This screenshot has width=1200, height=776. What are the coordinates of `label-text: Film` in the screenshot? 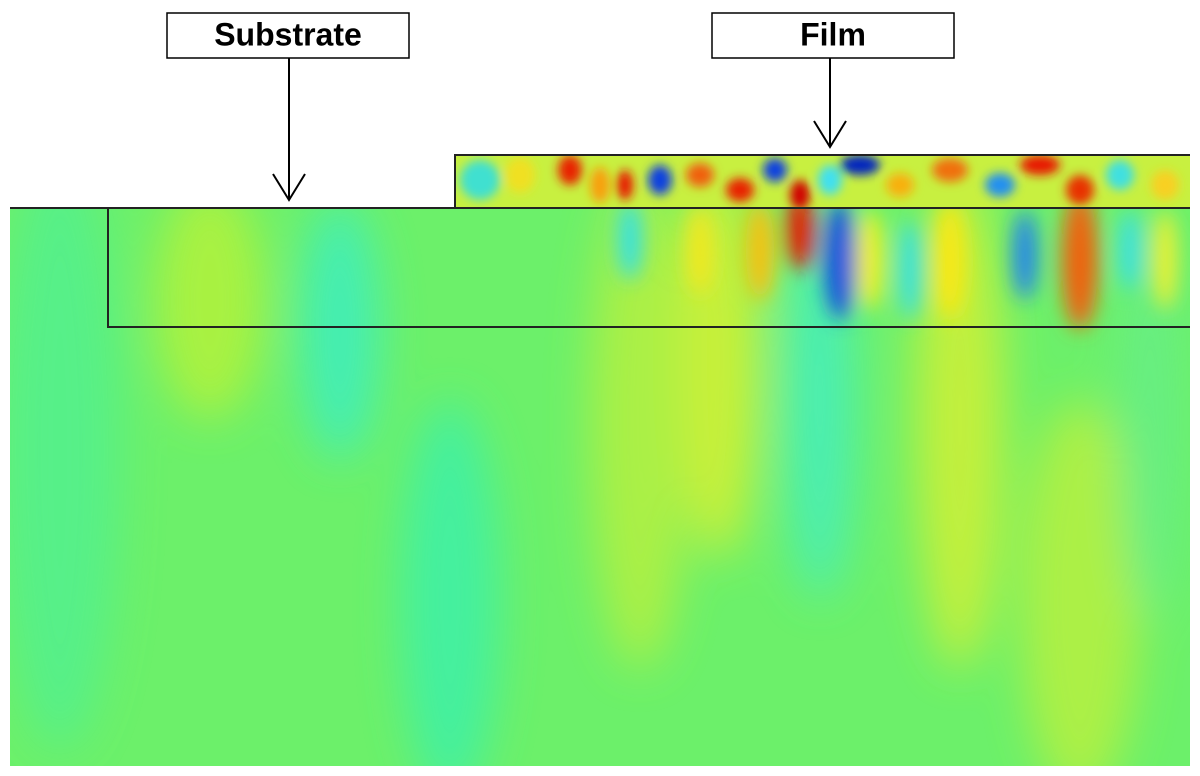 It's located at (833, 34).